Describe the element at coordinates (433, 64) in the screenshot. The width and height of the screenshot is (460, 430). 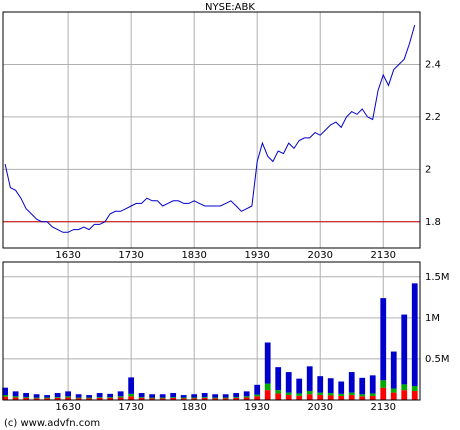
I see `y-tick-label: 2.4` at that location.